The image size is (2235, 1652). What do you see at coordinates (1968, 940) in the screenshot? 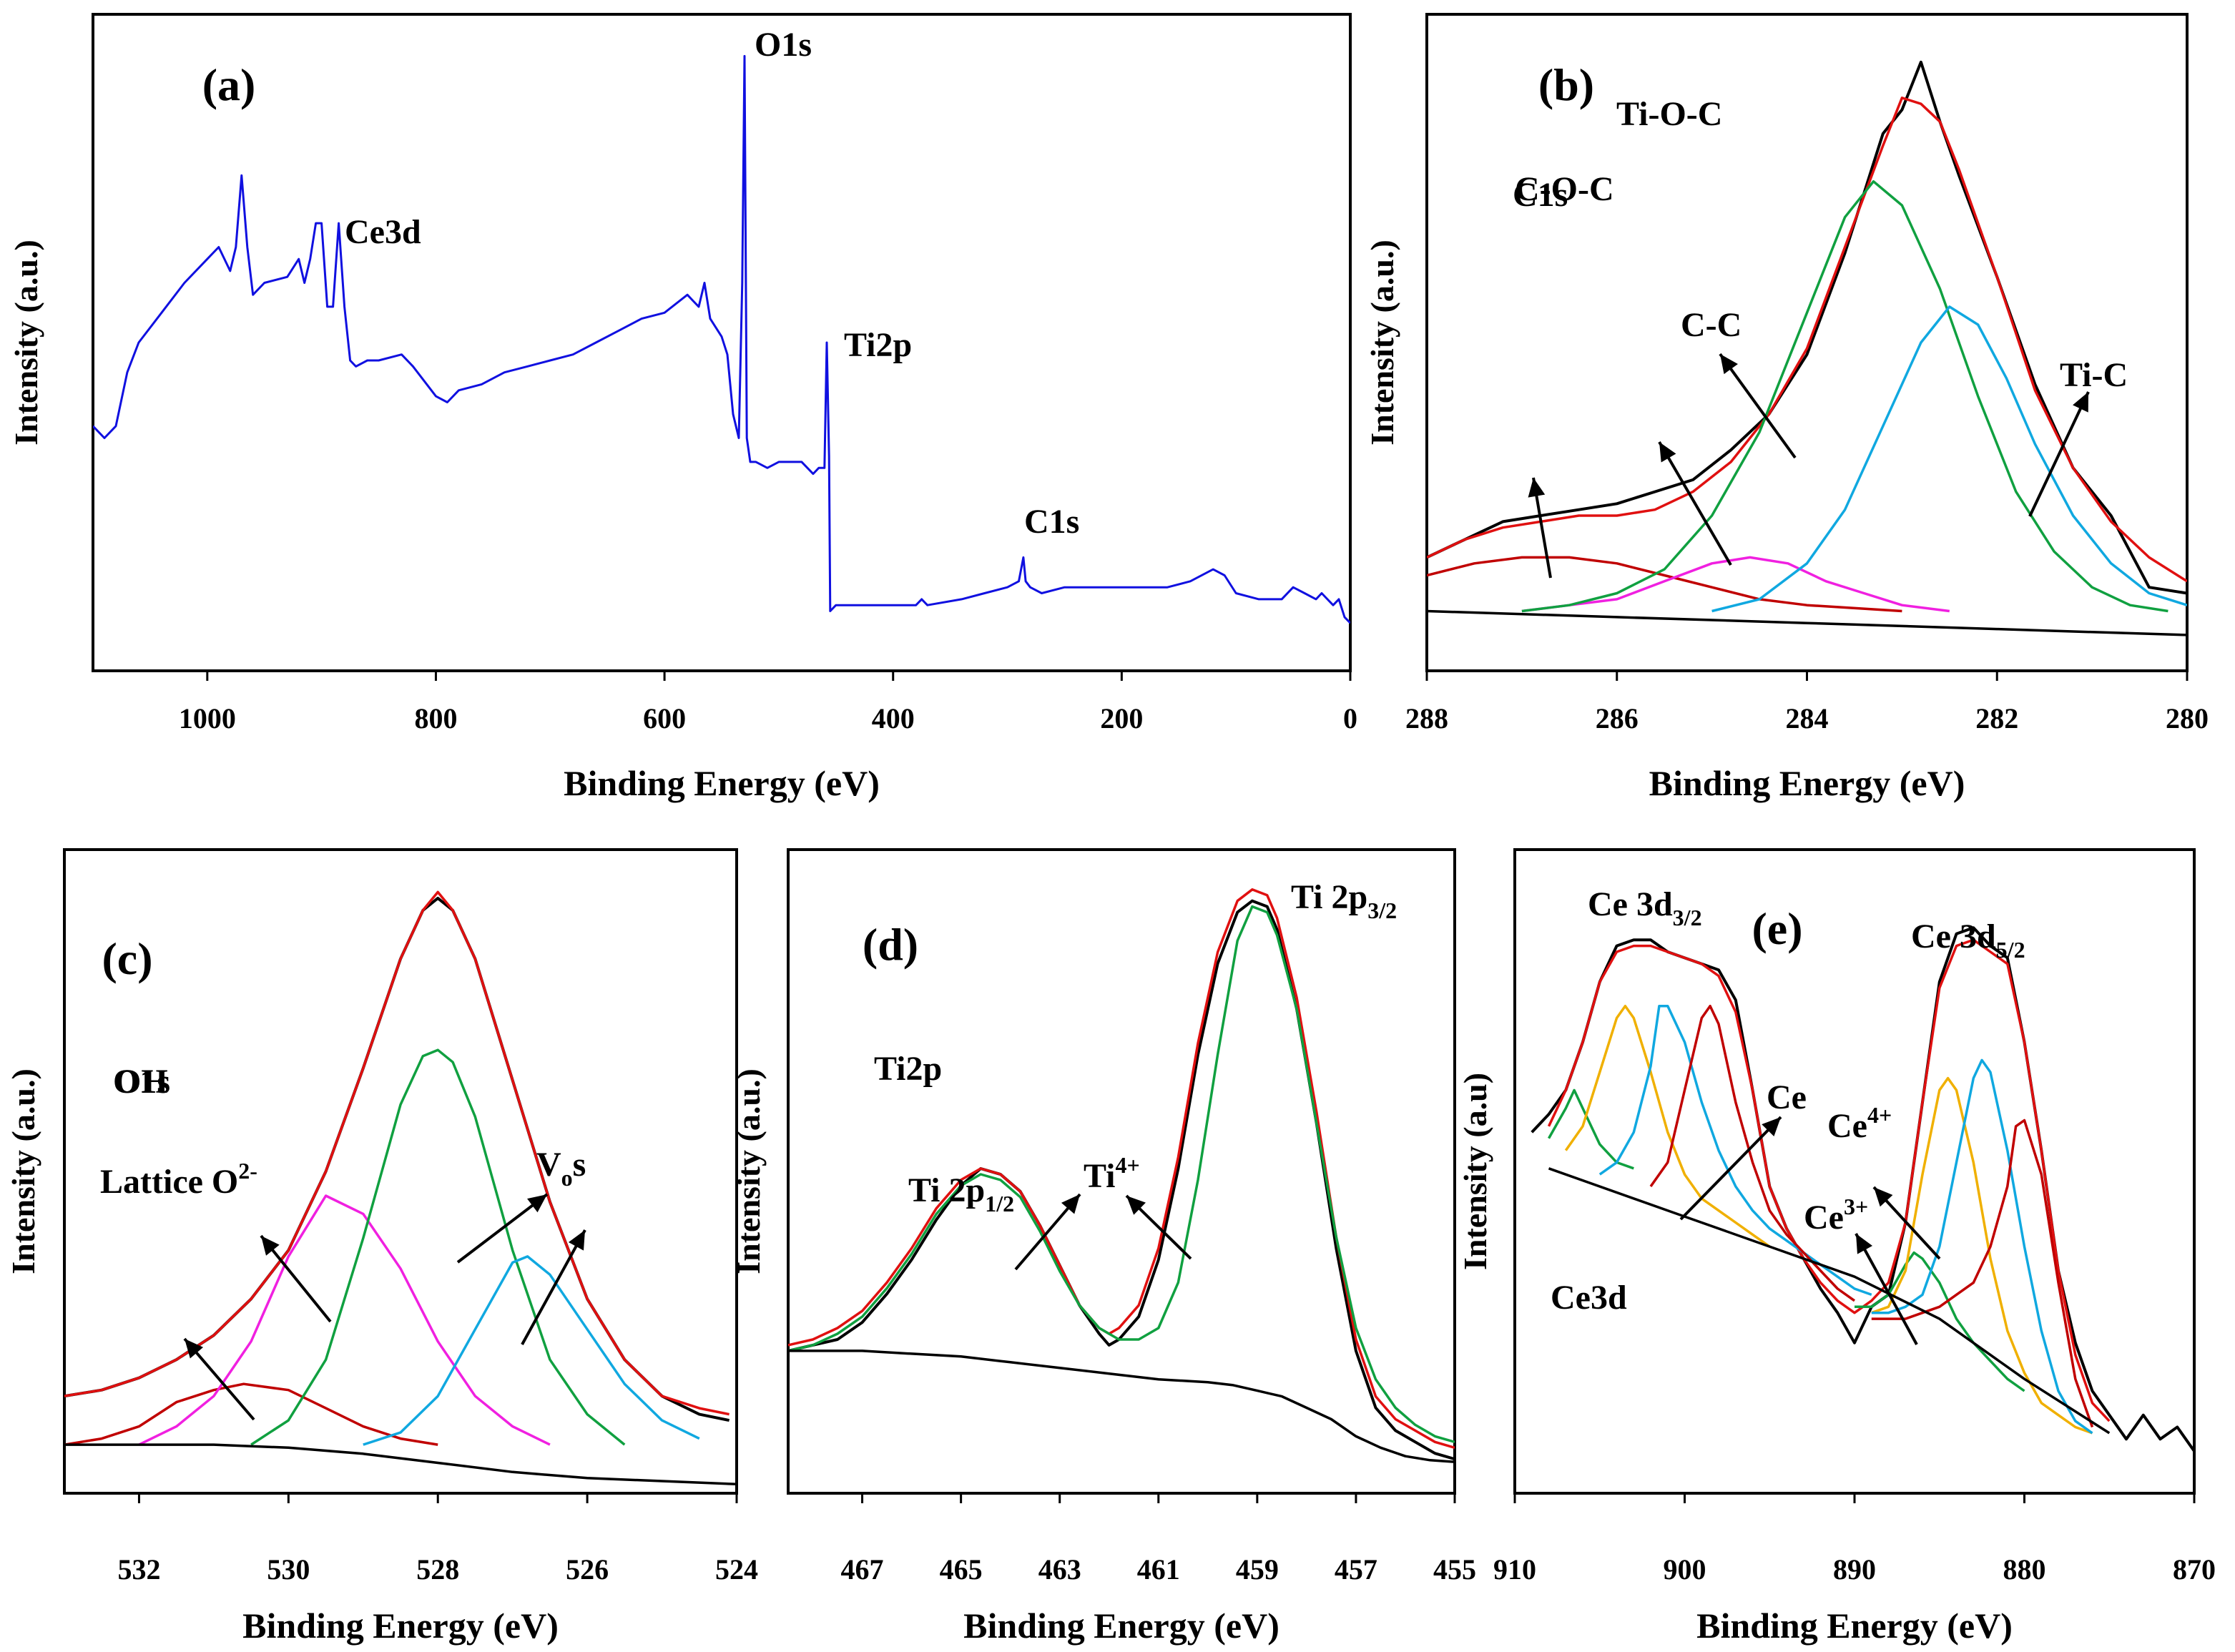
I see `annotation-label: Ce 3d5/2` at bounding box center [1968, 940].